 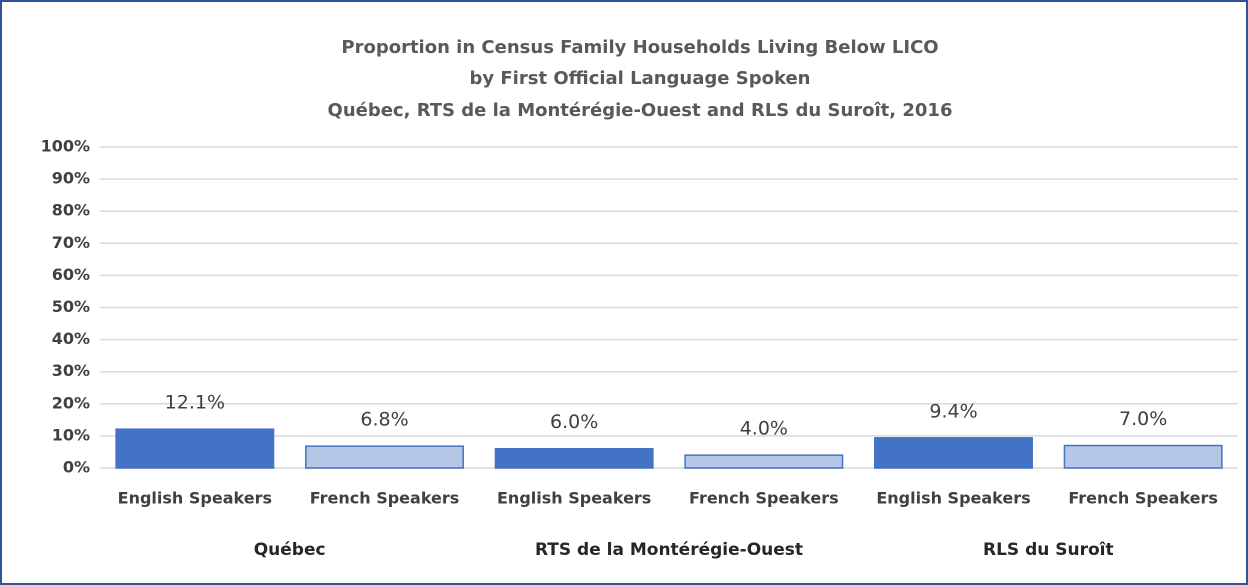 I want to click on y-tick-label: 30%, so click(x=71, y=370).